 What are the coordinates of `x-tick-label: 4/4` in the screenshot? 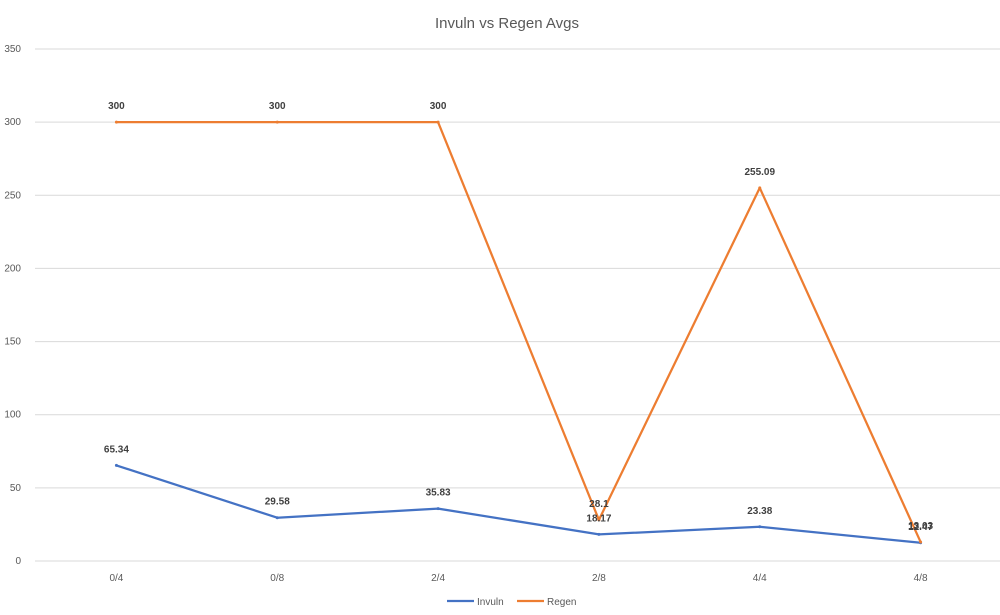 It's located at (760, 578).